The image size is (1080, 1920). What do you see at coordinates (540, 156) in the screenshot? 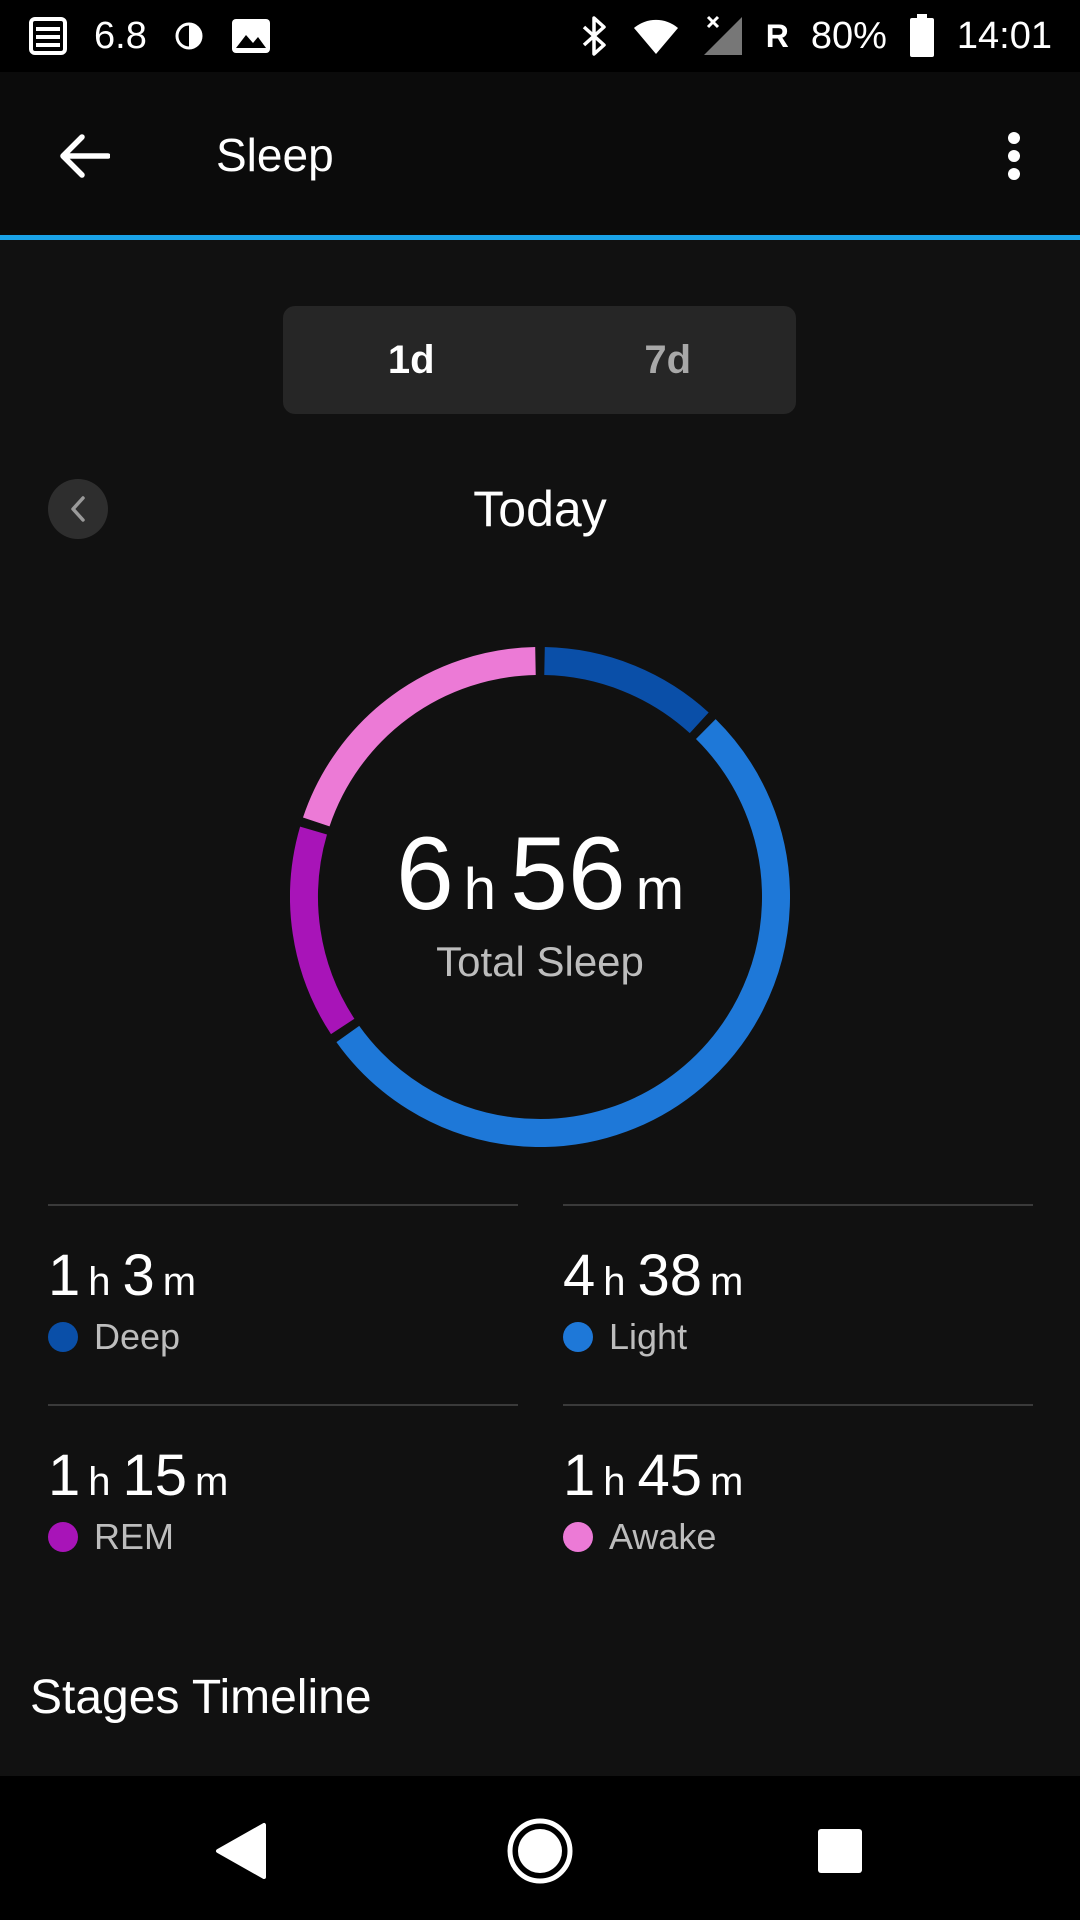
I see `app-bar: Sleep` at bounding box center [540, 156].